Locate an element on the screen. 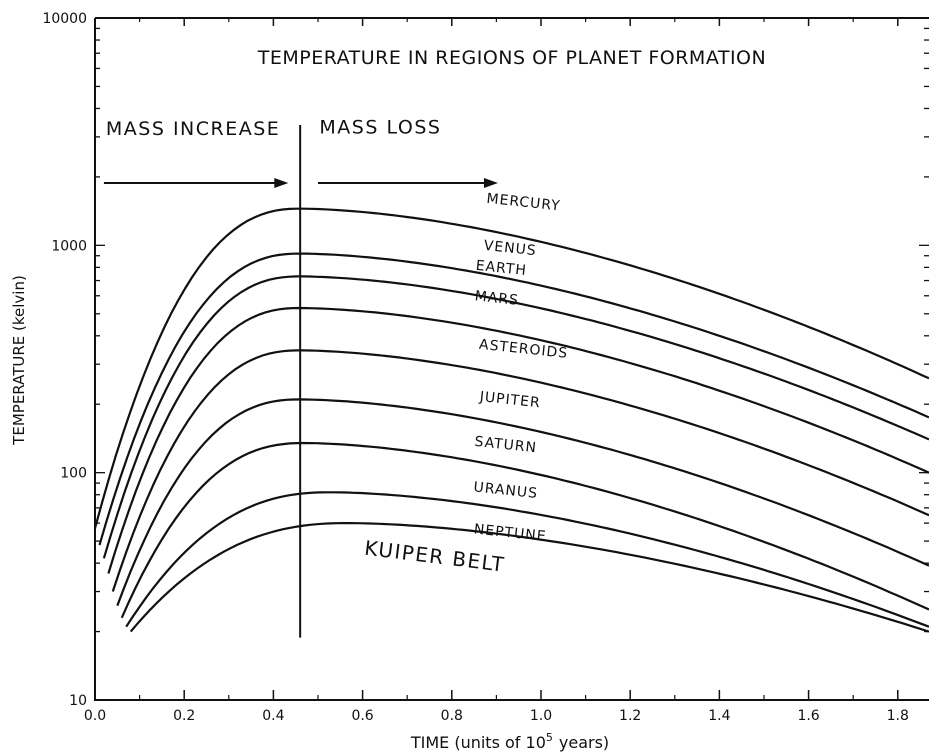 Image resolution: width=929 pixels, height=754 pixels. curve-neptune is located at coordinates (529, 577).